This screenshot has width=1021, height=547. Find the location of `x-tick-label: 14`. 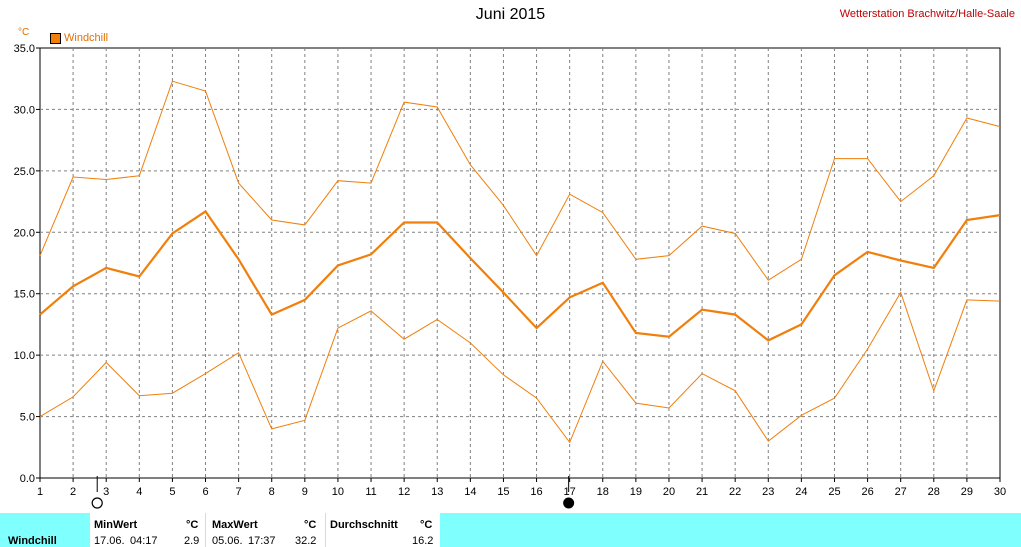

x-tick-label: 14 is located at coordinates (470, 492).